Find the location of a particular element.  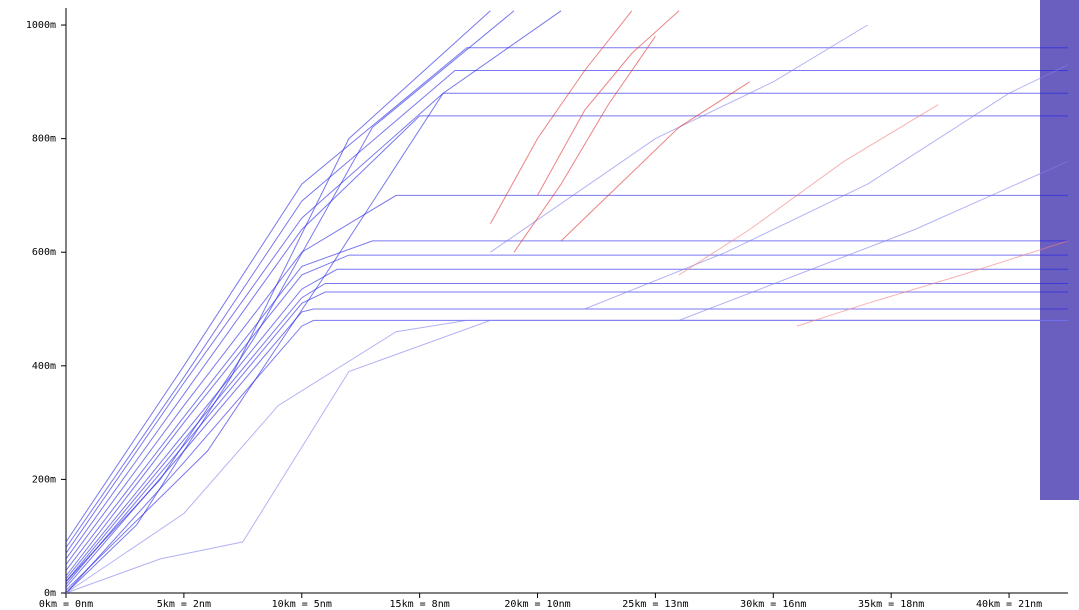

x-tick-label: 5km = 2nm is located at coordinates (184, 604).